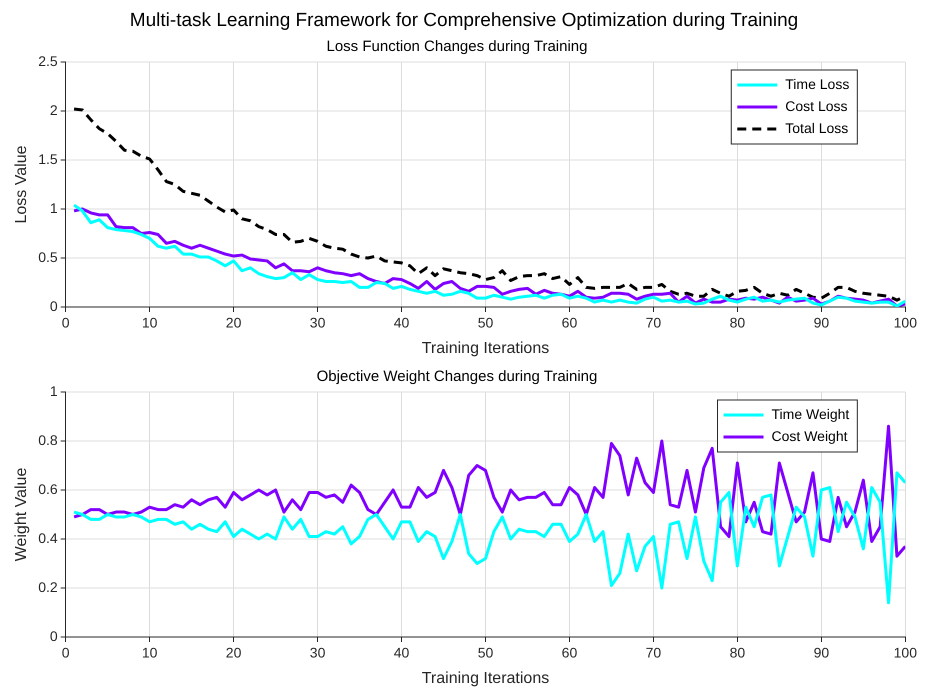  Describe the element at coordinates (464, 20) in the screenshot. I see `chart-title: Multi-task Learning Framework for Comprehensive Optimization during Training` at that location.